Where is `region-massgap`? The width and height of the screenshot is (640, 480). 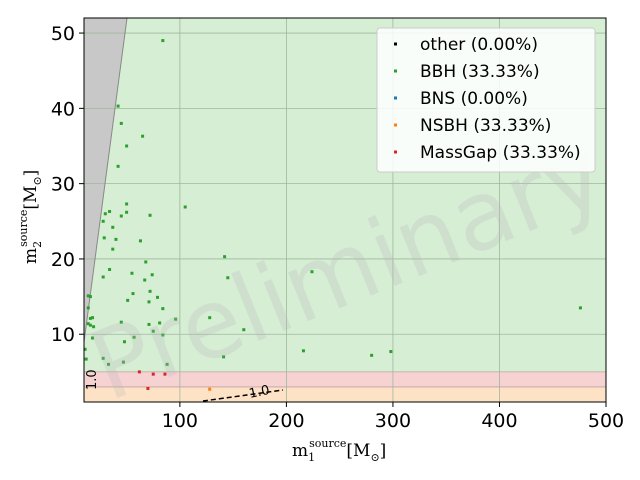
region-massgap is located at coordinates (345, 379).